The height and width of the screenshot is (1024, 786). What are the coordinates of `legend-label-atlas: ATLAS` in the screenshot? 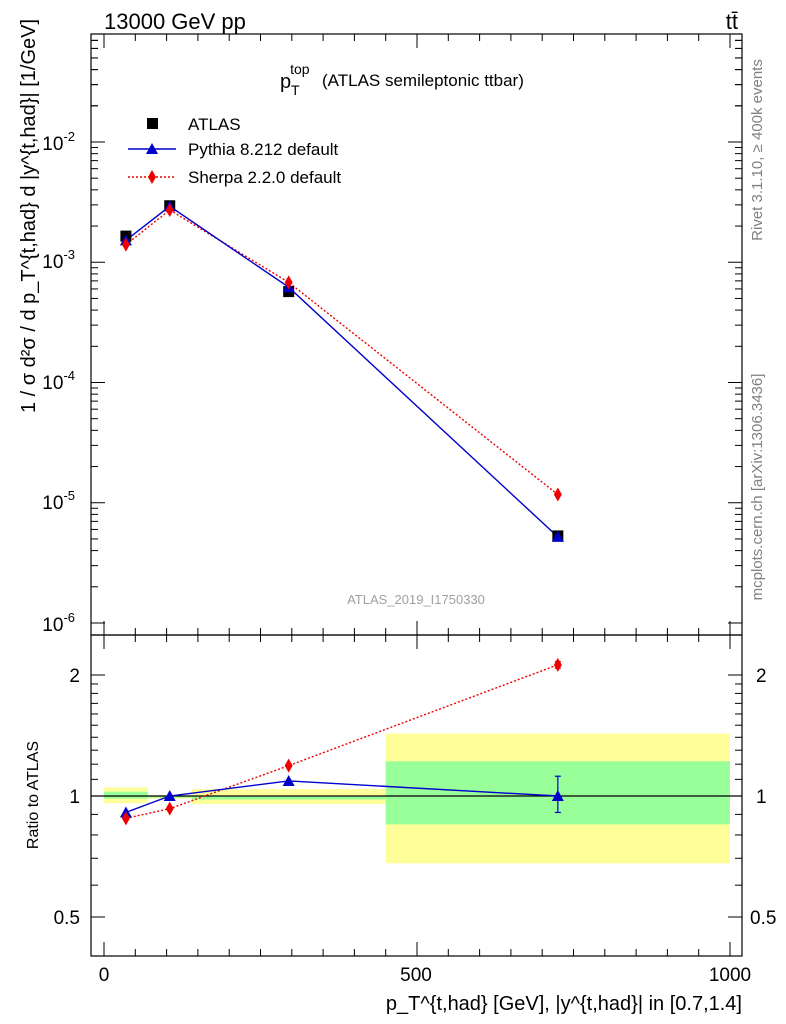 It's located at (214, 124).